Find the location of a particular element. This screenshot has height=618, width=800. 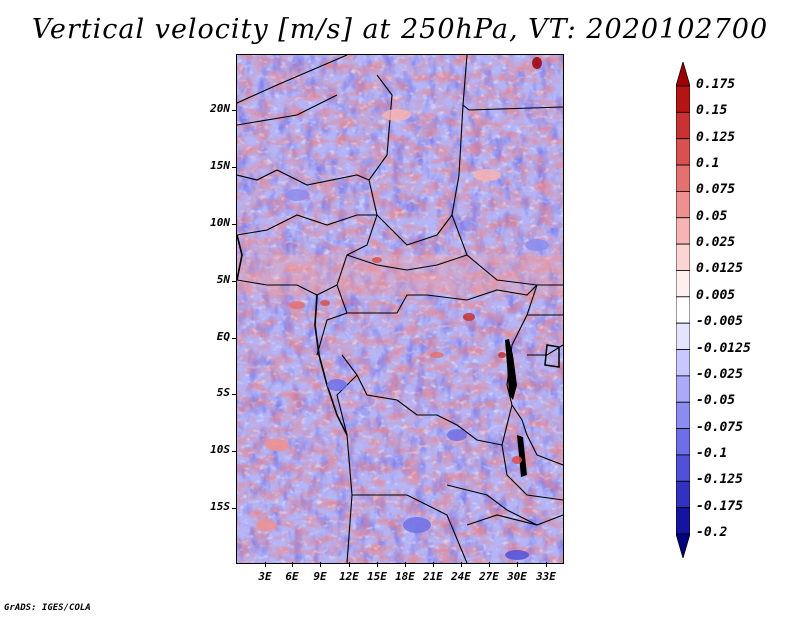

colorbar-label: -0.1 is located at coordinates (712, 453).